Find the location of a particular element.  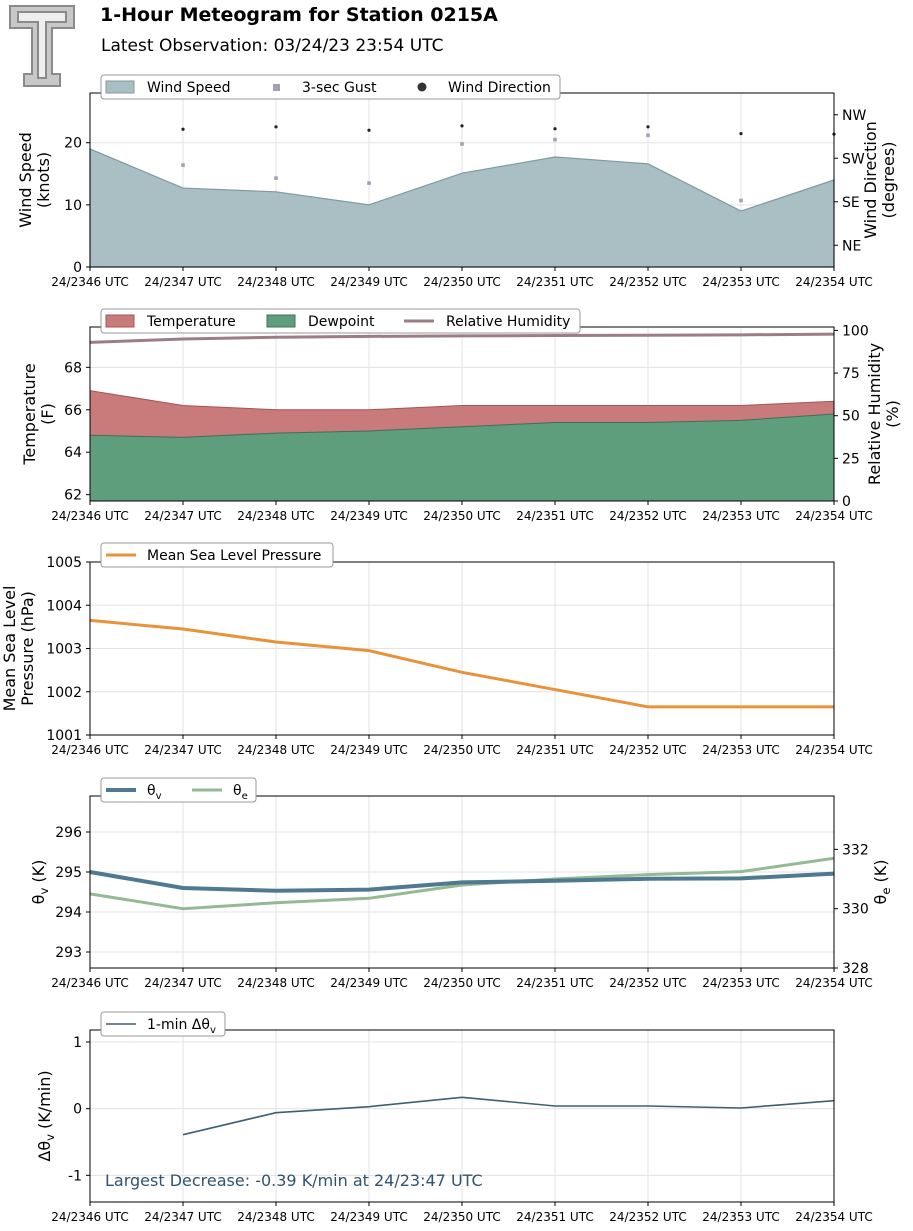

y-axis-label: Mean Sea LevelPressure (hPa) is located at coordinates (18, 649).